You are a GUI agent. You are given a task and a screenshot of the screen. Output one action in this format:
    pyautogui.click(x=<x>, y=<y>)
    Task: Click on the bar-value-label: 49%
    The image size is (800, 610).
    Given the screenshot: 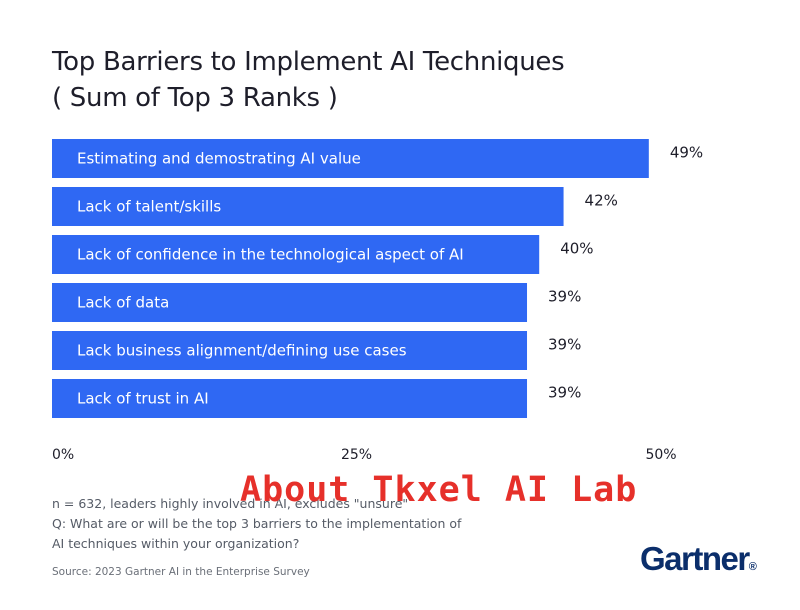 What is the action you would take?
    pyautogui.click(x=686, y=153)
    